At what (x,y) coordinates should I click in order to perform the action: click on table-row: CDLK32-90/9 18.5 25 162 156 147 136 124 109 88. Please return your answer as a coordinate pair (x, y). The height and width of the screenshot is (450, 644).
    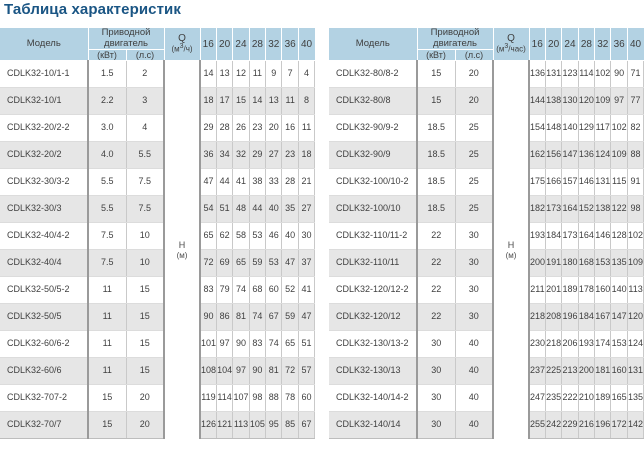
    Looking at the image, I should click on (486, 155).